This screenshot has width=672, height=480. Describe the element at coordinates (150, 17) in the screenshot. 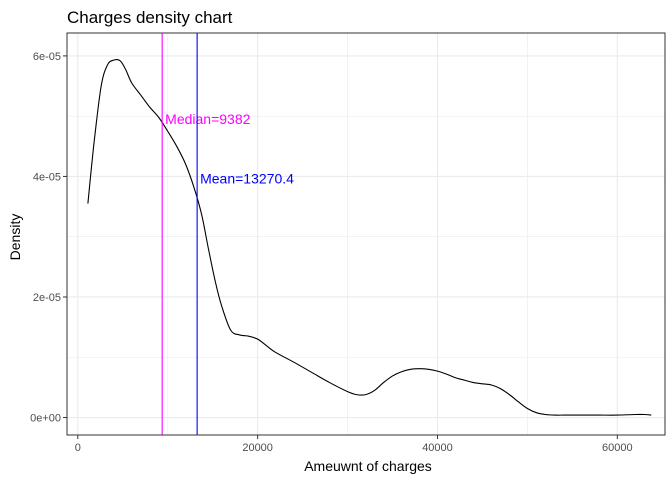

I see `chart-title: Charges density chart` at that location.